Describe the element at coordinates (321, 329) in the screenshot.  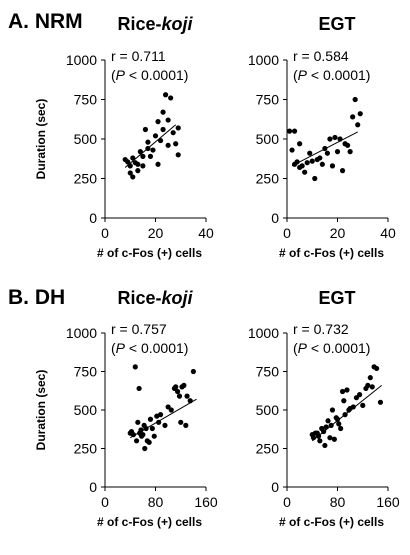
I see `correlation-r: r = 0.732` at that location.